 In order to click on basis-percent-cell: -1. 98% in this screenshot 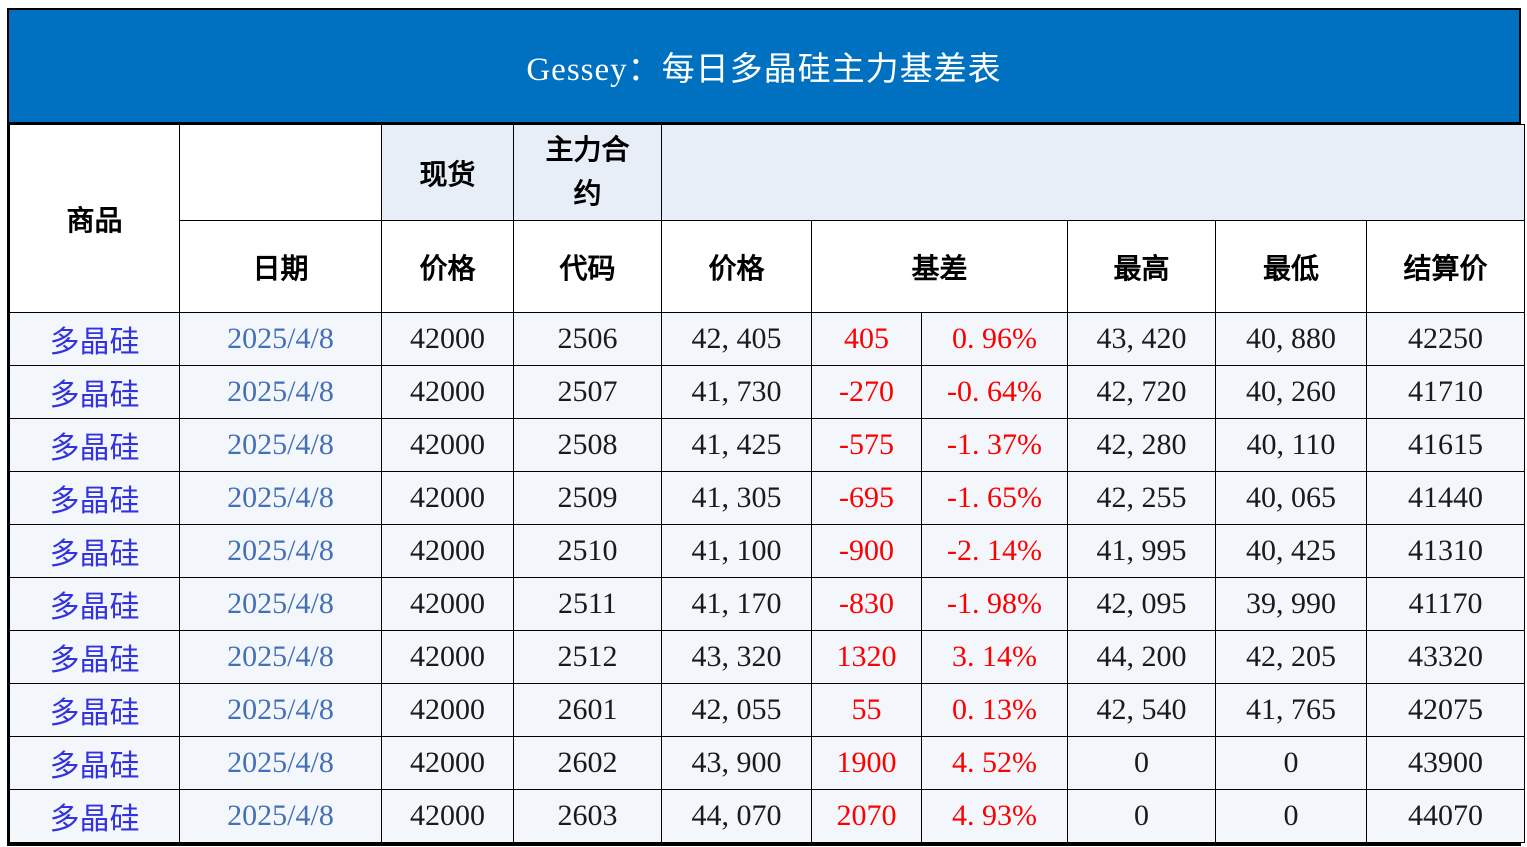, I will do `click(994, 604)`.